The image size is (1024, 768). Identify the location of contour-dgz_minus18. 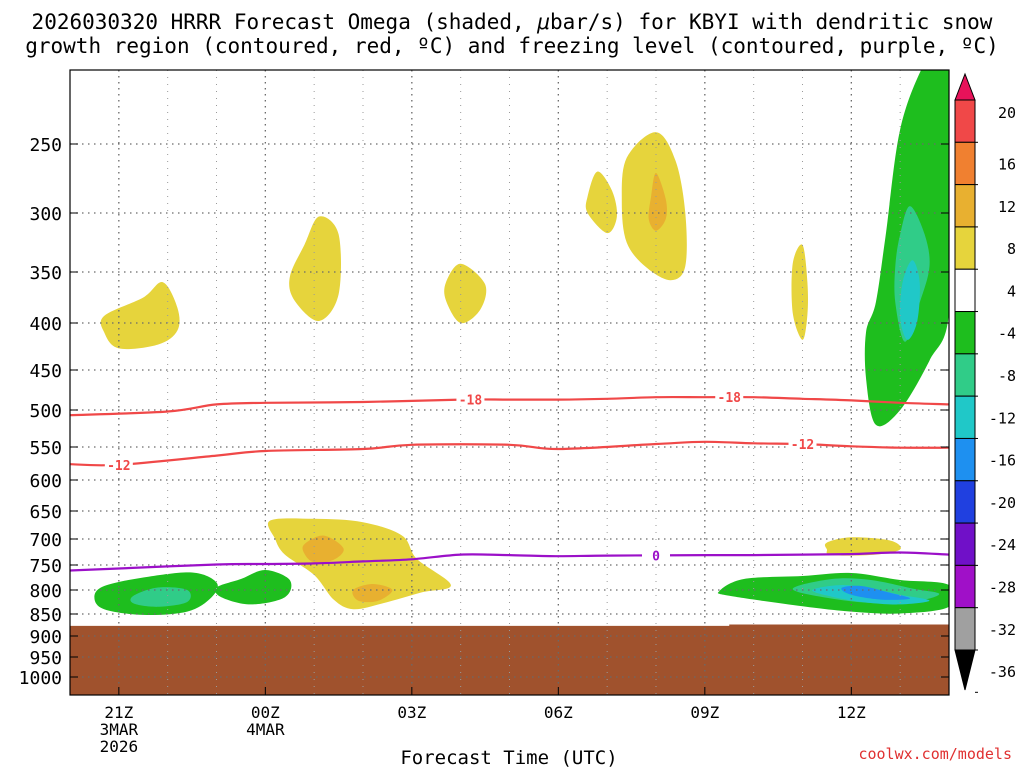
(509, 406).